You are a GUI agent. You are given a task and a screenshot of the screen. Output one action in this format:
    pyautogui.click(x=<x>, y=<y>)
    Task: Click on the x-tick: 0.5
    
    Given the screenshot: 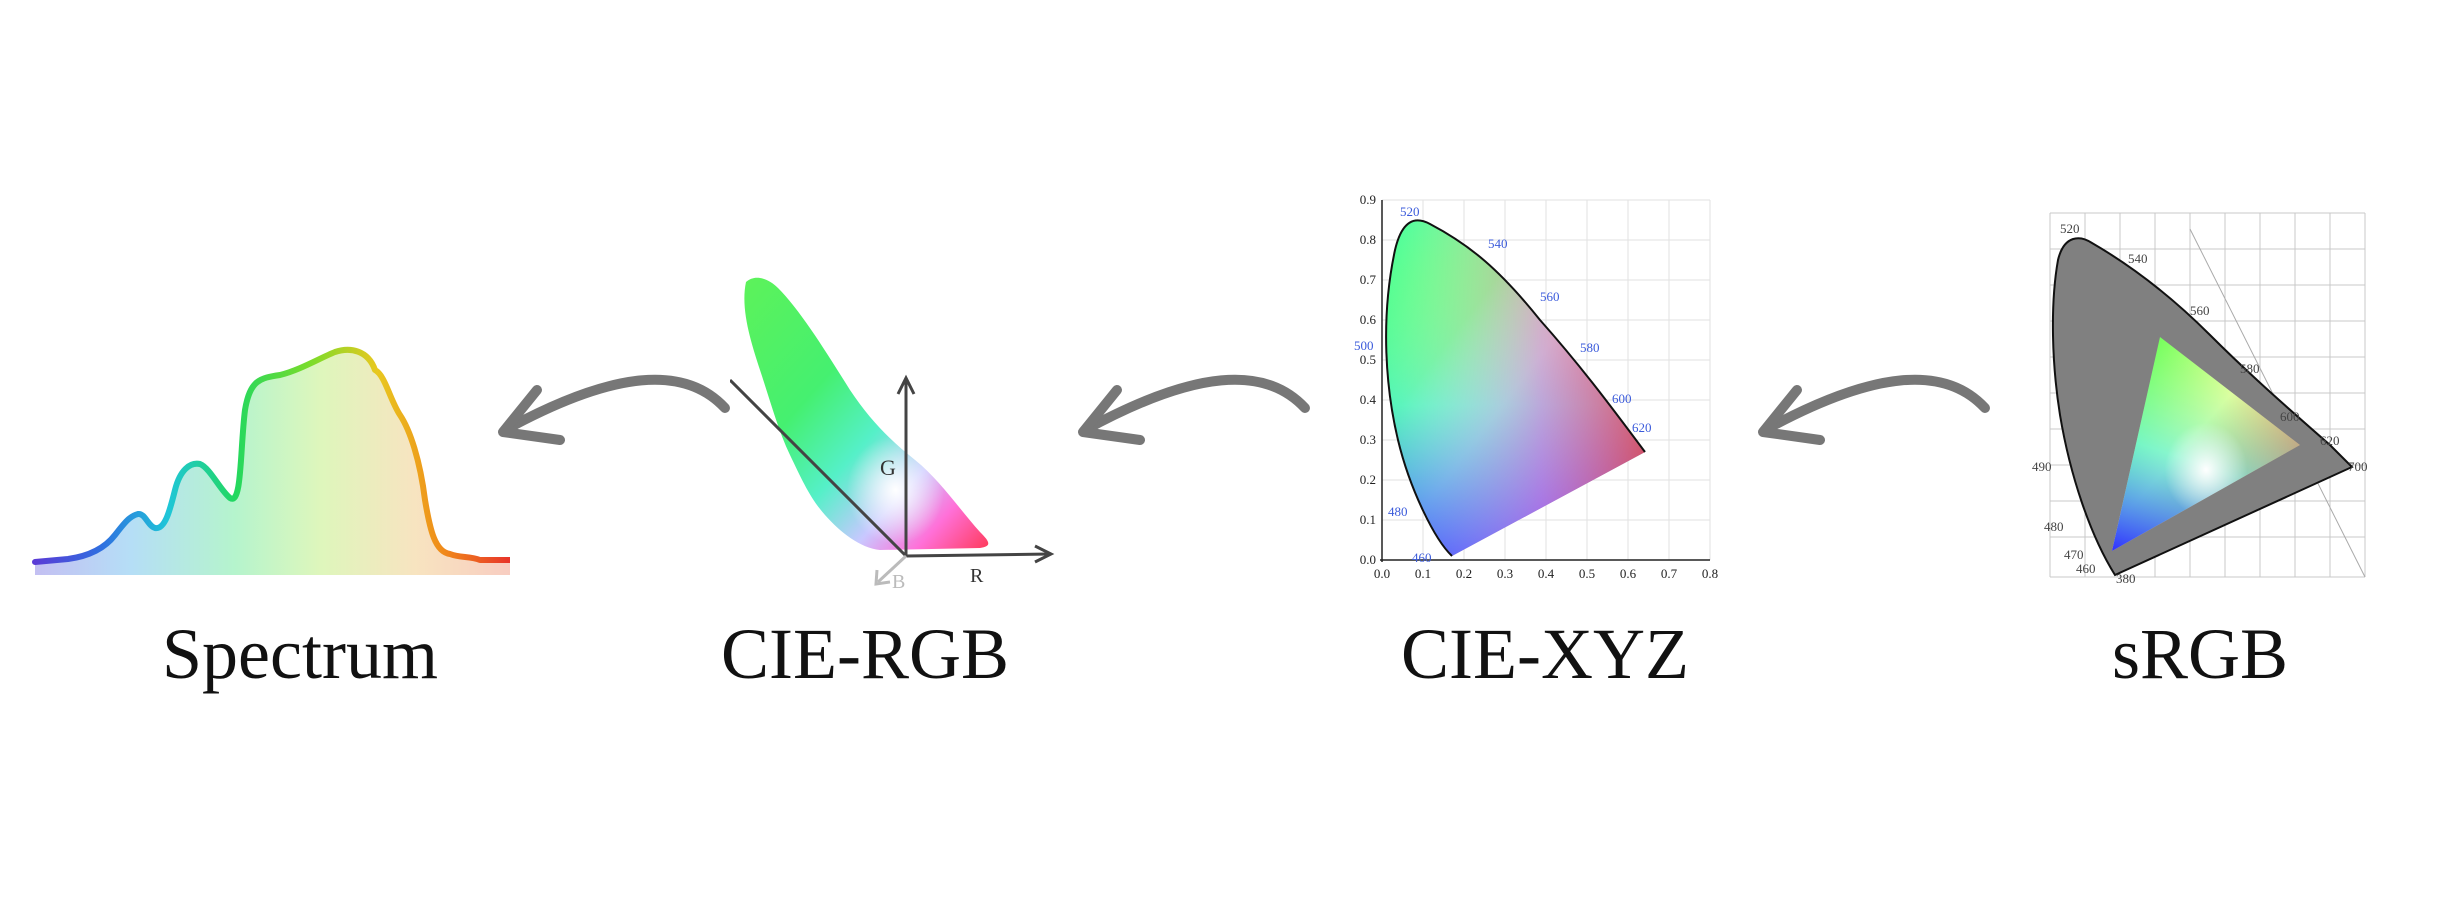 What is the action you would take?
    pyautogui.click(x=1587, y=573)
    